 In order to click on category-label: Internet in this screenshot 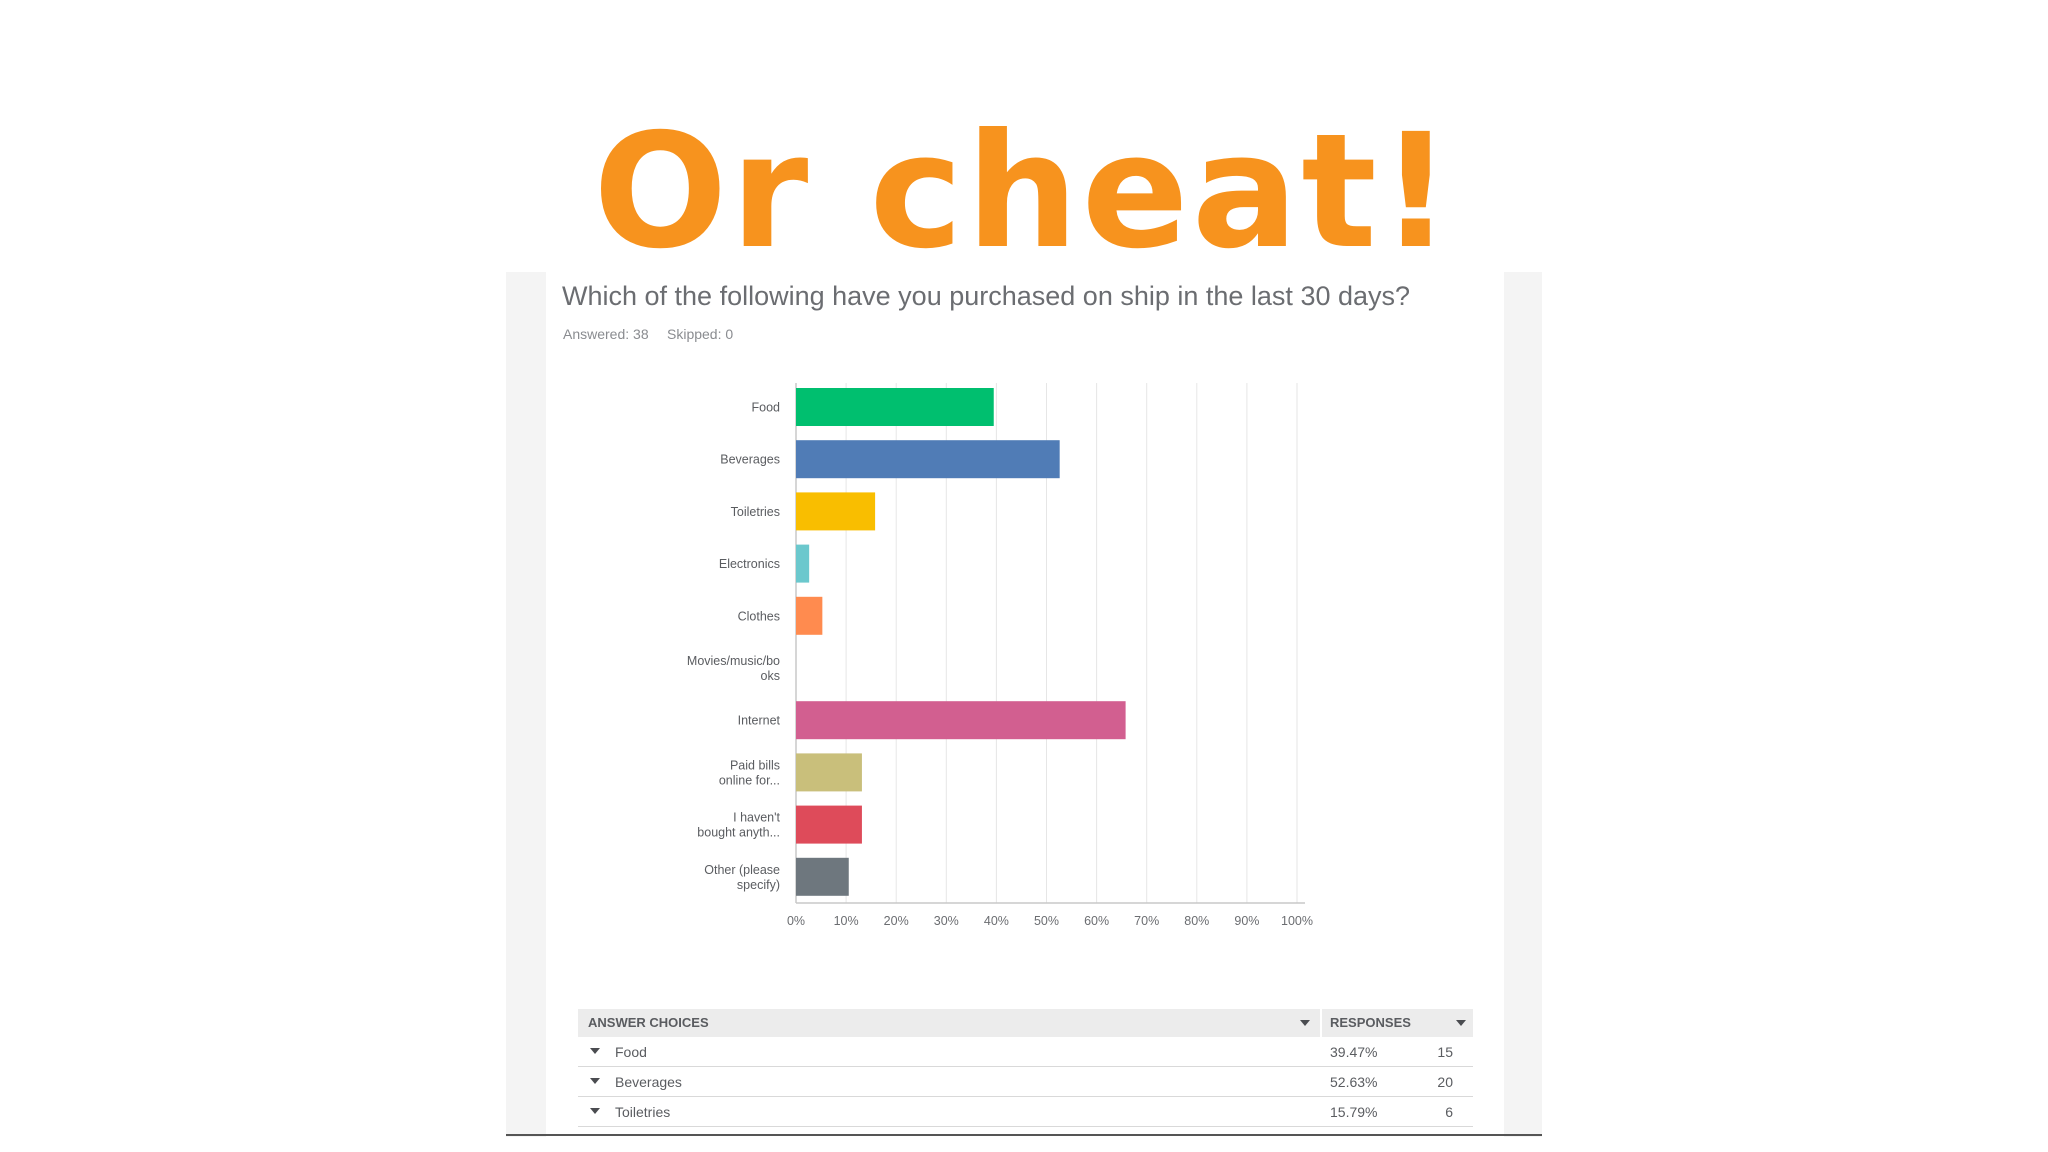, I will do `click(759, 721)`.